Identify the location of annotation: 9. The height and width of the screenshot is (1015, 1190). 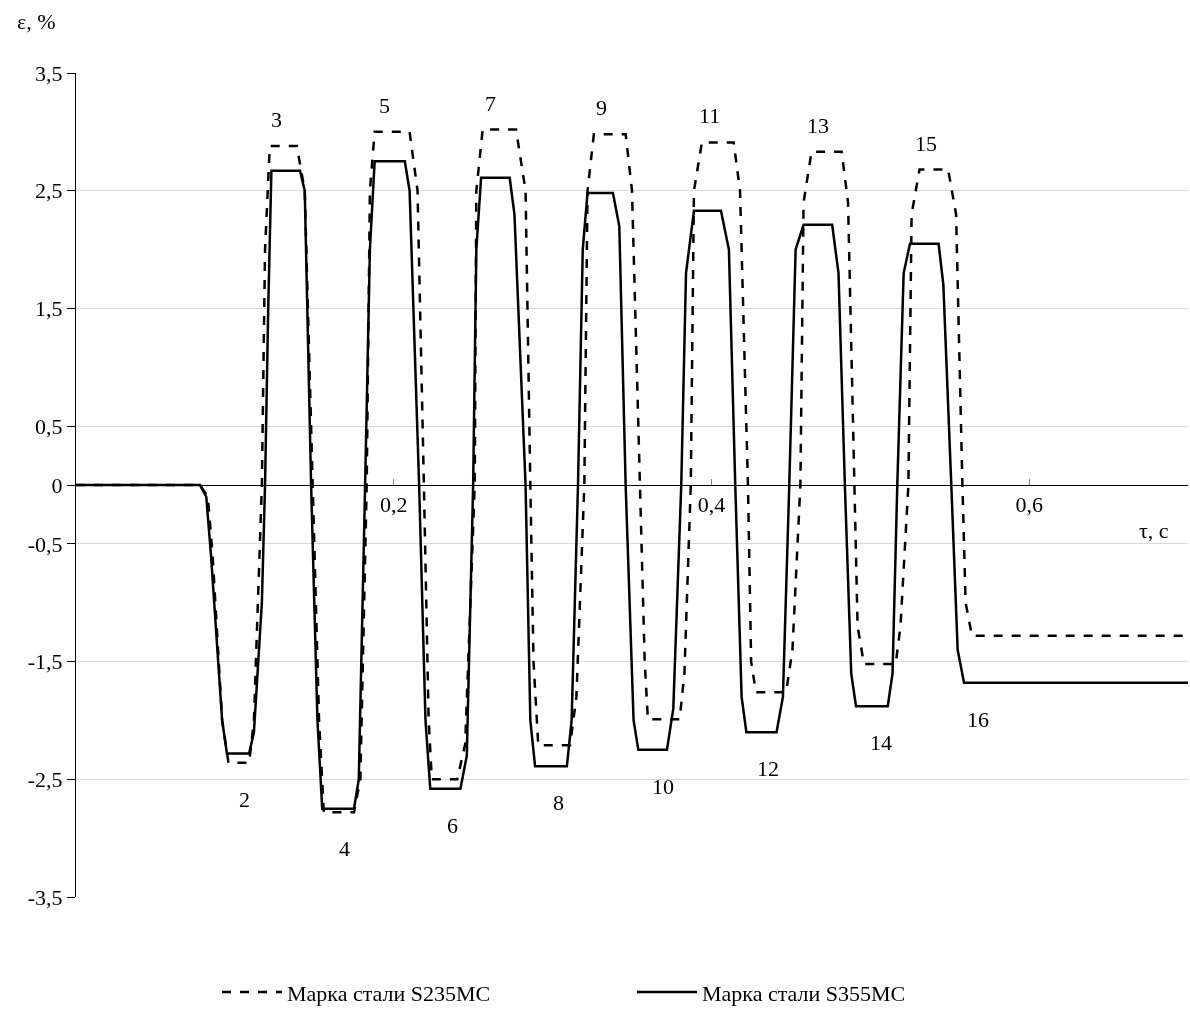
(601, 107).